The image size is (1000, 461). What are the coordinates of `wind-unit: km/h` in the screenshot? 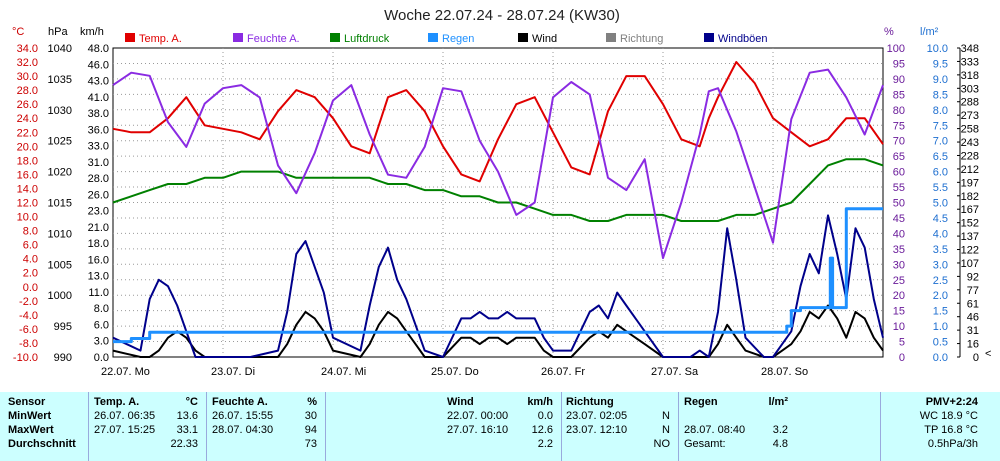 It's located at (540, 402).